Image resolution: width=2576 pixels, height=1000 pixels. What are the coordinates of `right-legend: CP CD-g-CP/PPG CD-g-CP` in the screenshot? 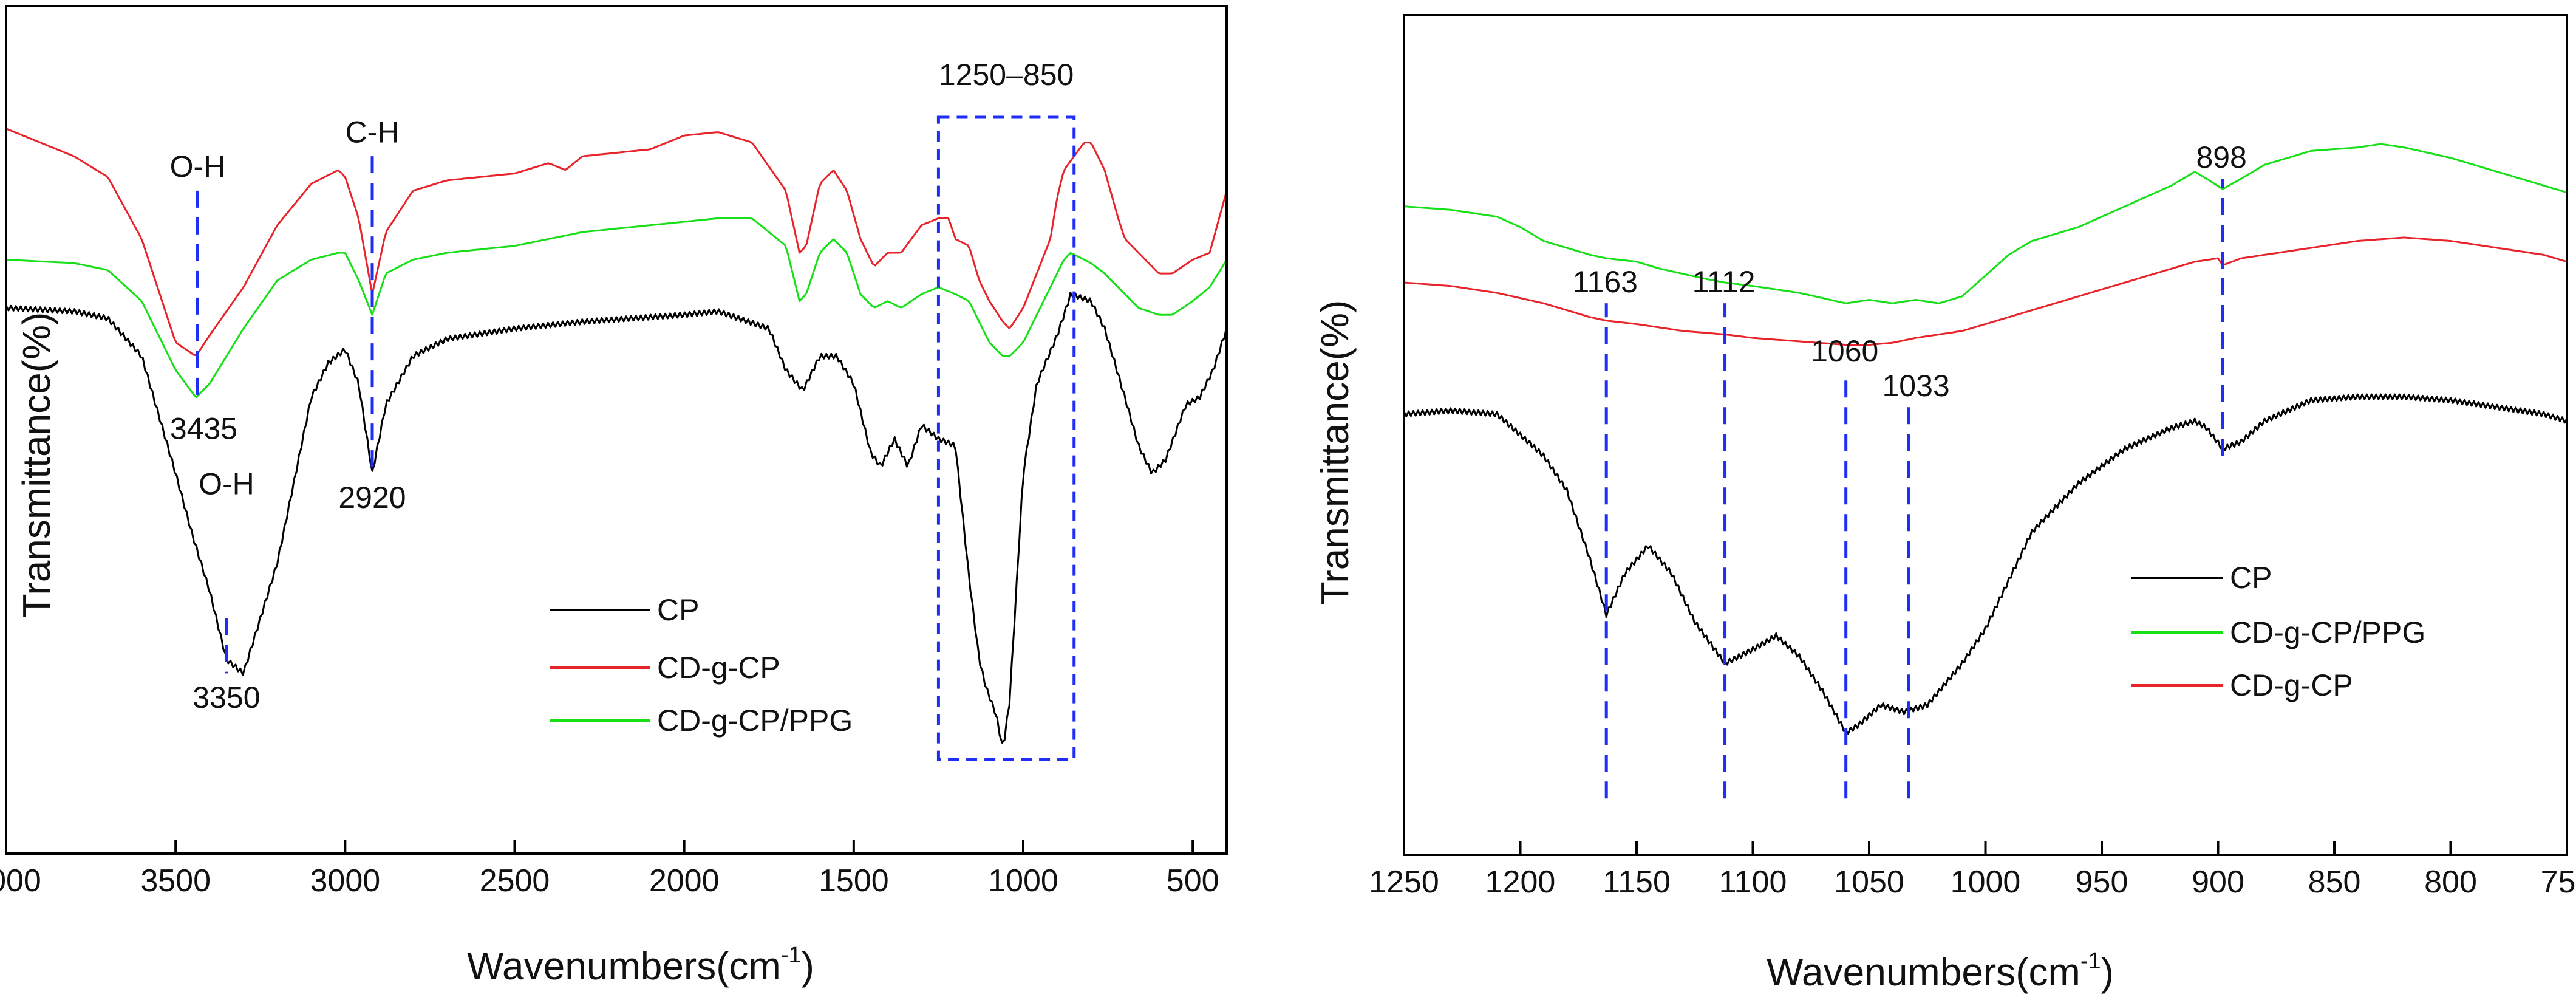 It's located at (2278, 631).